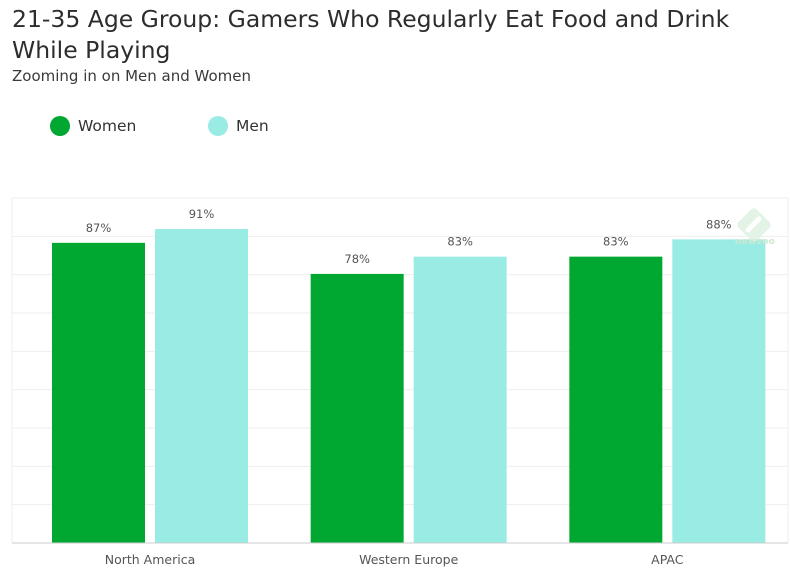 This screenshot has width=790, height=587. I want to click on chart-subtitle: Zooming in on Men and Women, so click(132, 76).